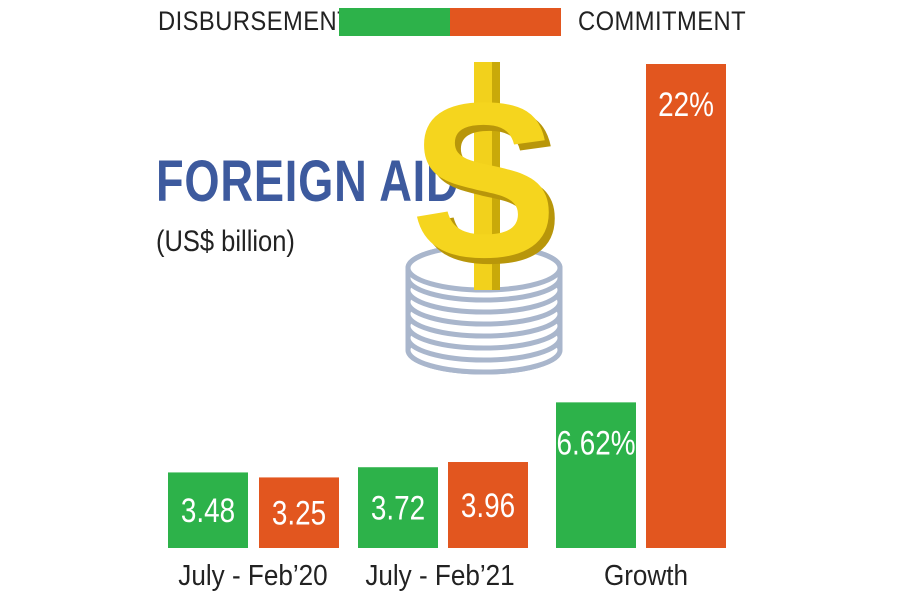 The image size is (900, 600). I want to click on data-label-disbursement-0: 3.48, so click(208, 511).